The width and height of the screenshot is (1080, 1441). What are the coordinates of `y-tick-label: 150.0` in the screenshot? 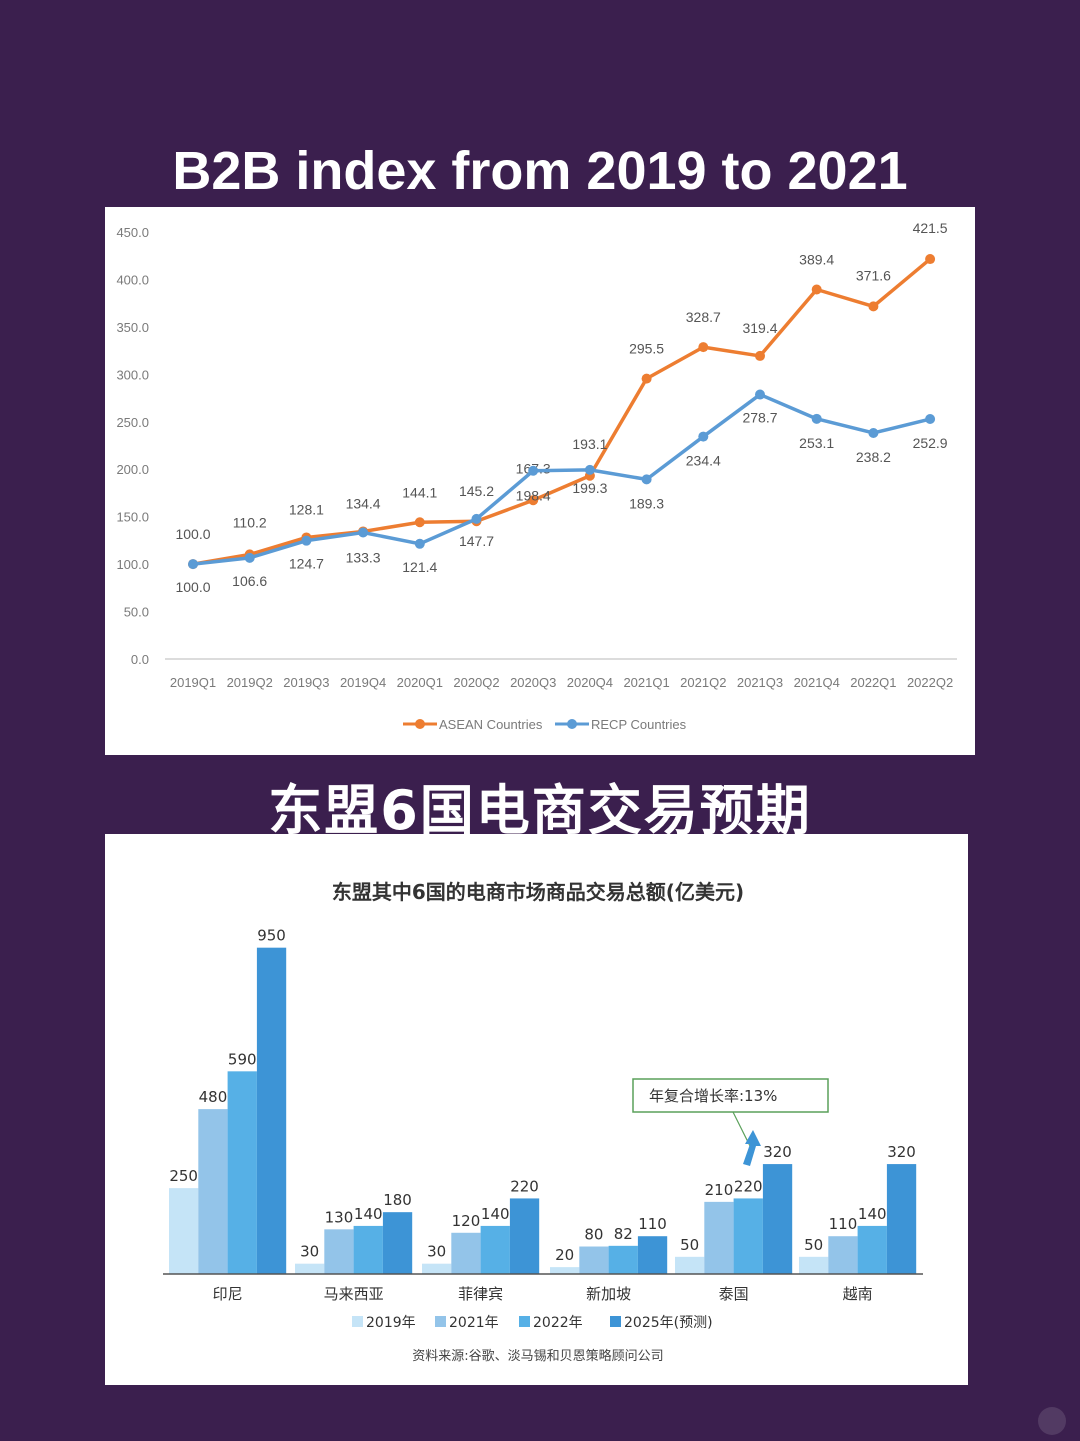 It's located at (132, 517).